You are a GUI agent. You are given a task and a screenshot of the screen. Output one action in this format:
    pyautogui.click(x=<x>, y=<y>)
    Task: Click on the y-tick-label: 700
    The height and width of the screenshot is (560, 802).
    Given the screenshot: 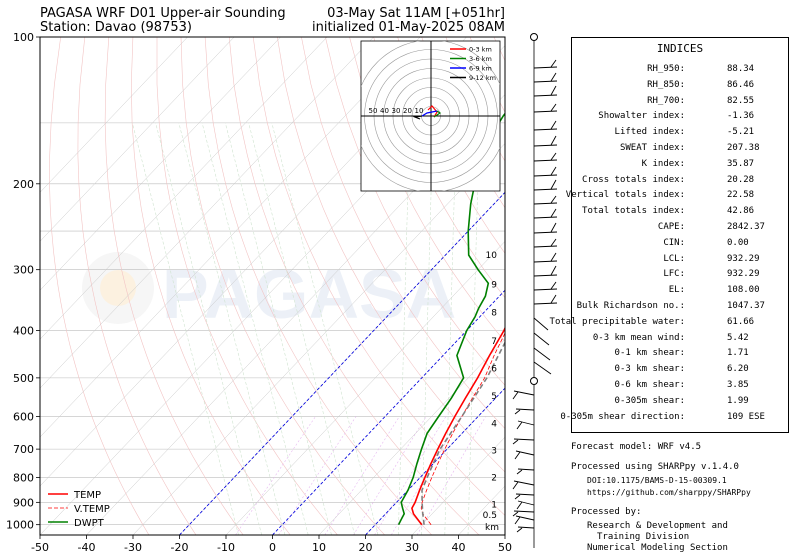 What is the action you would take?
    pyautogui.click(x=23, y=449)
    